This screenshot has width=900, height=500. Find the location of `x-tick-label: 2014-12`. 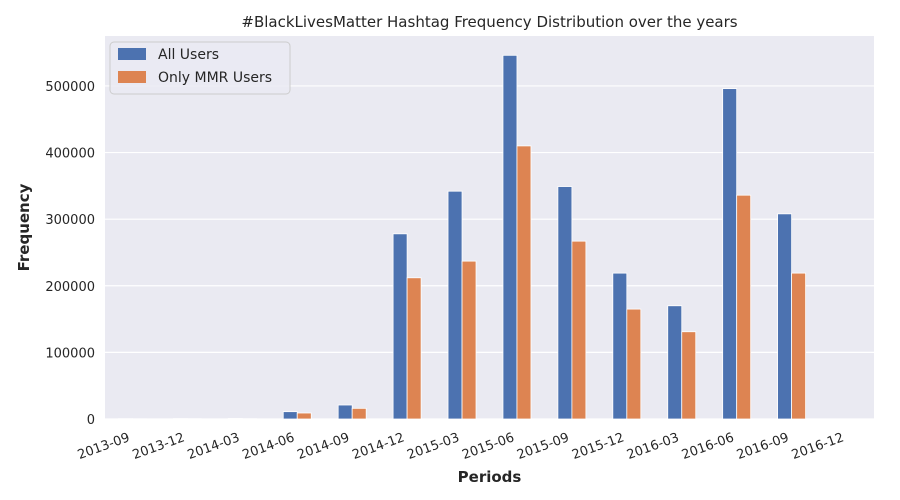

x-tick-label: 2014-12 is located at coordinates (378, 446).